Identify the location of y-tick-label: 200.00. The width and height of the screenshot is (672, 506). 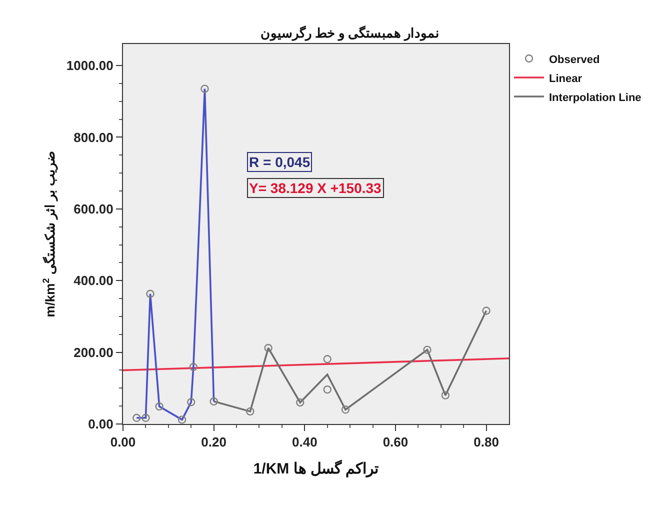
(94, 352).